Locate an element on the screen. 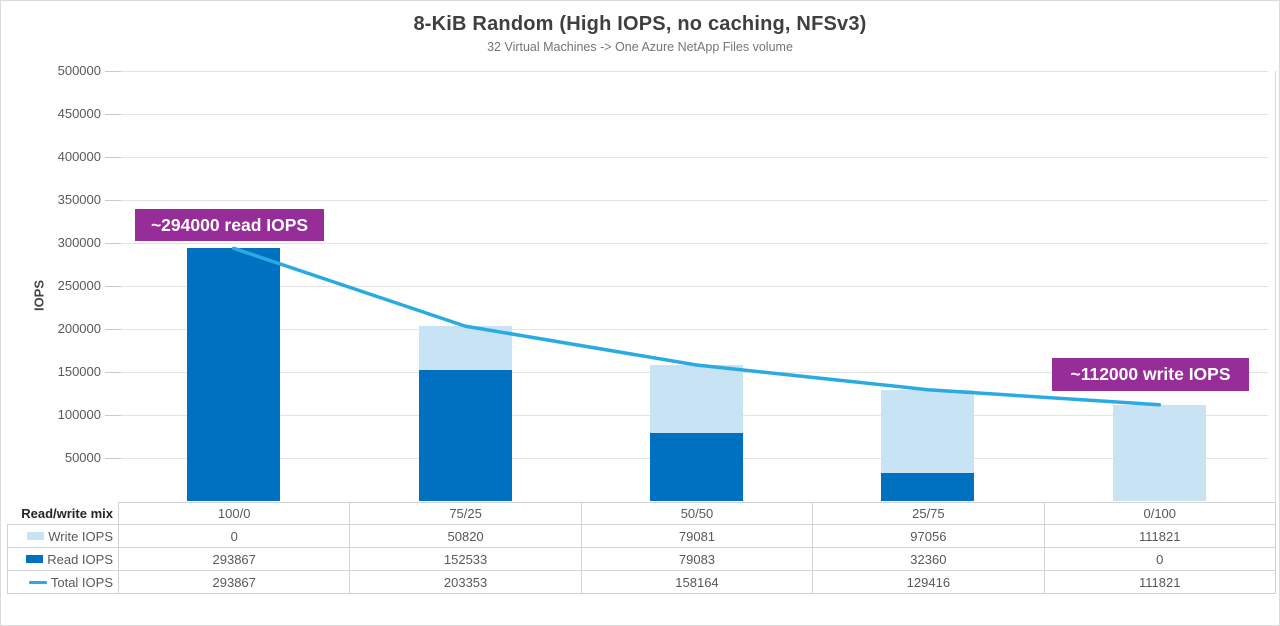 Image resolution: width=1280 pixels, height=626 pixels. table-cell: 75/25 is located at coordinates (465, 513).